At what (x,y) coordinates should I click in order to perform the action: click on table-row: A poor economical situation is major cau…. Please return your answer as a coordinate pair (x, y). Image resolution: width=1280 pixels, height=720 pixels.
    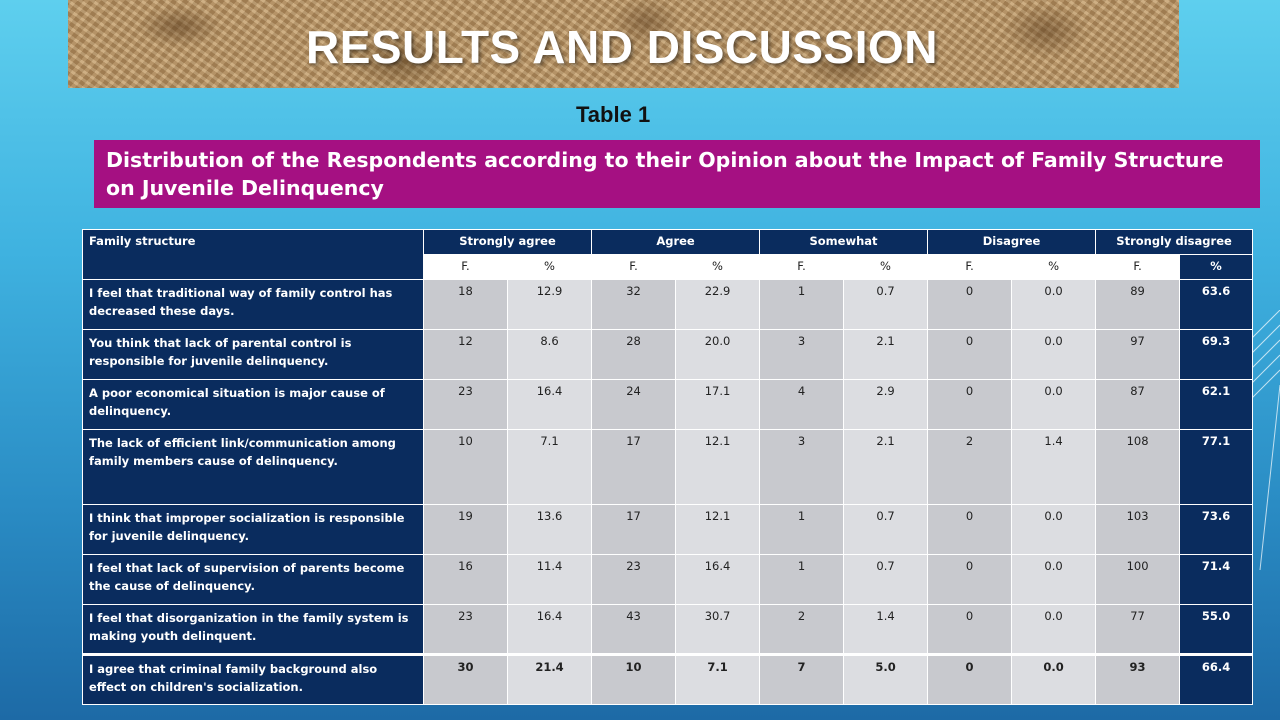
    Looking at the image, I should click on (668, 404).